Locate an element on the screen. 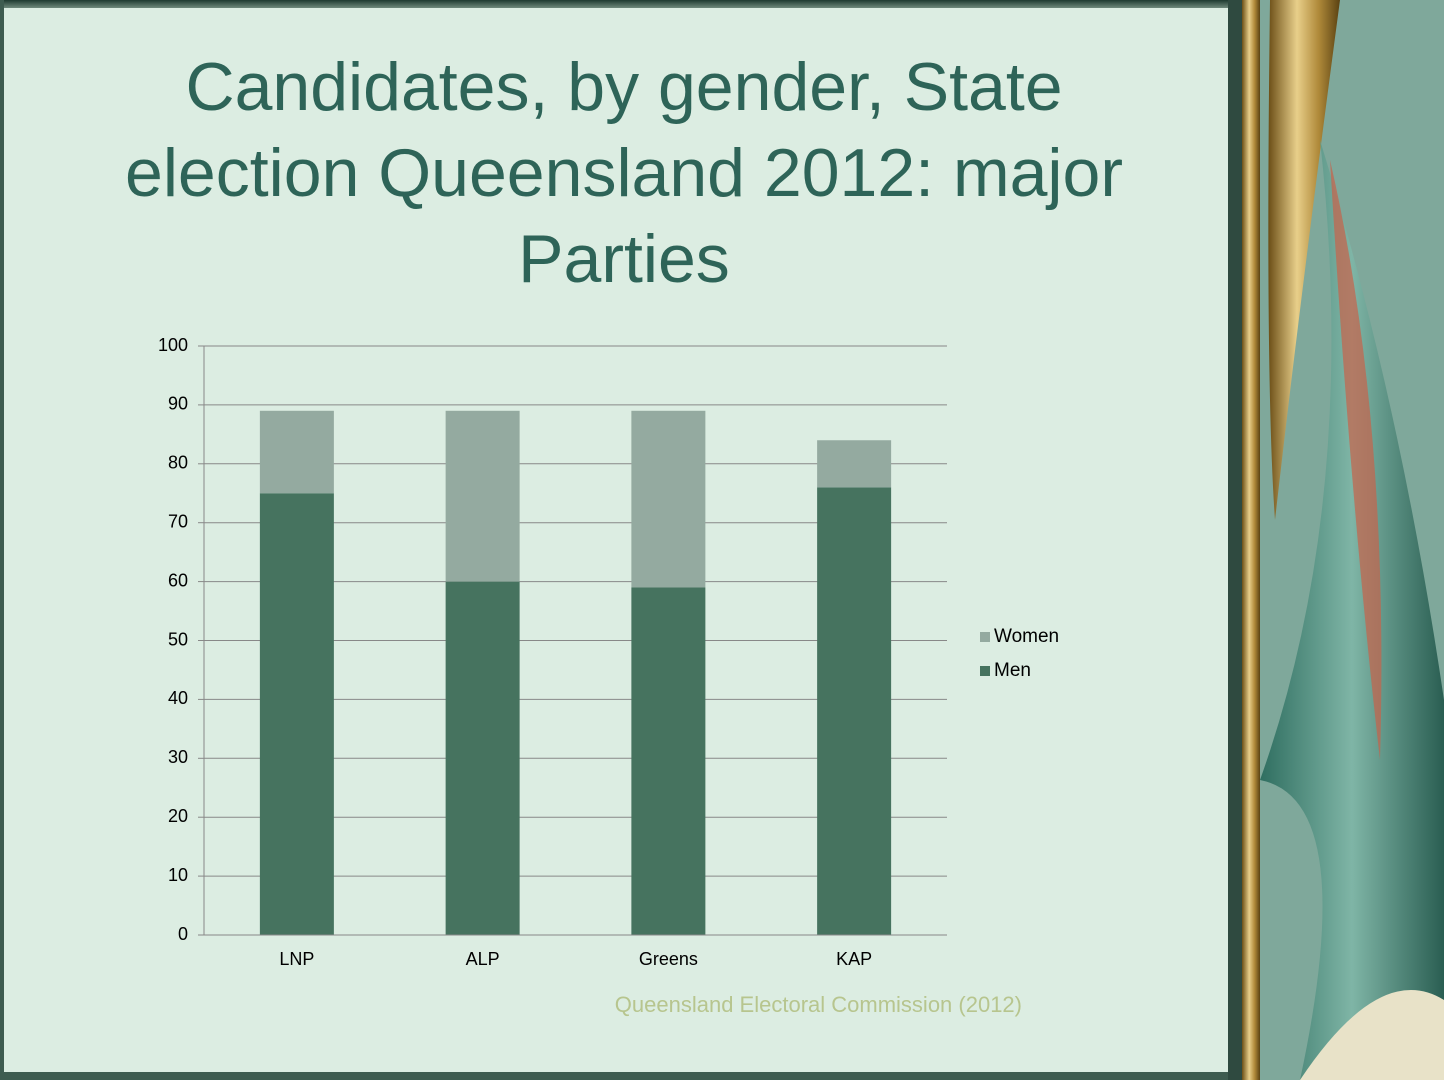 This screenshot has width=1444, height=1080. frame-bottom is located at coordinates (722, 1076).